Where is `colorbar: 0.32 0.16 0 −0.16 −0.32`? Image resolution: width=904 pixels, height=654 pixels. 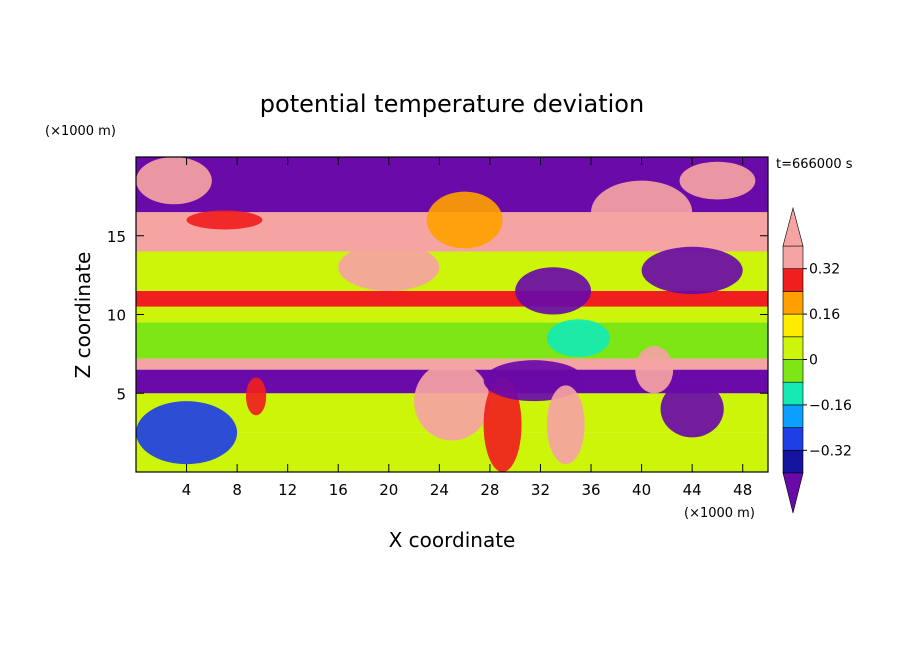
colorbar: 0.32 0.16 0 −0.16 −0.32 is located at coordinates (817, 360).